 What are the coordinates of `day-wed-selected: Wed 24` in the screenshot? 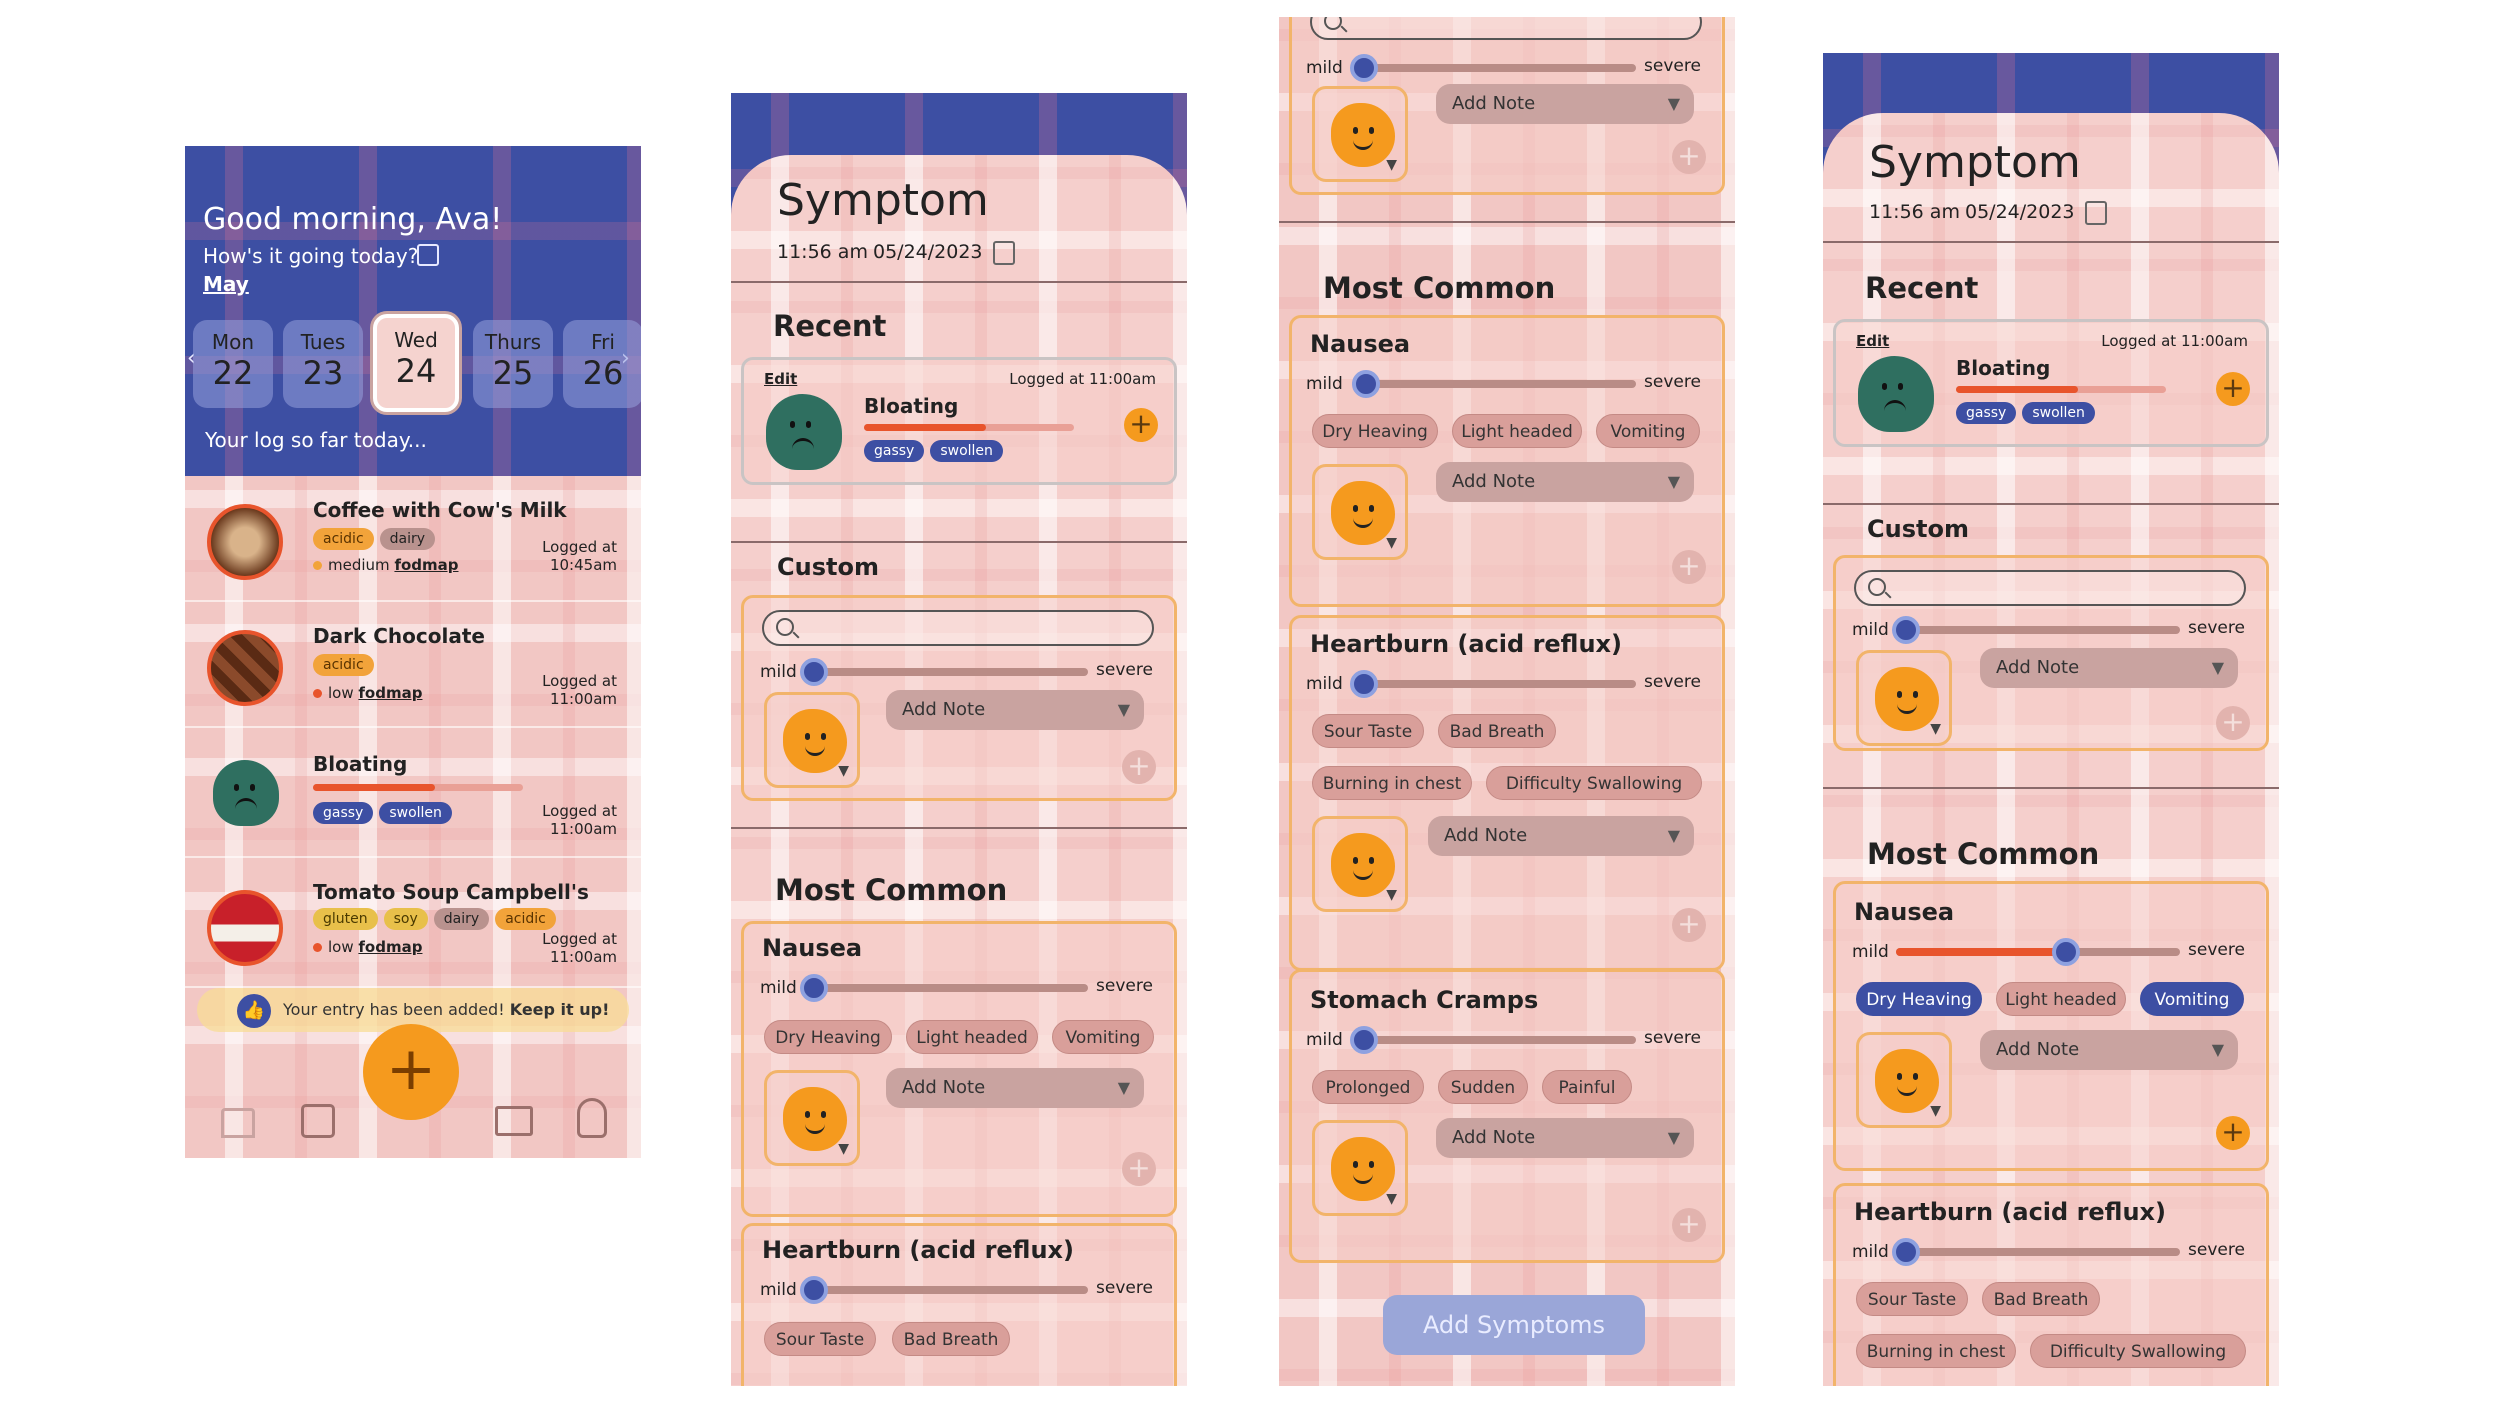 It's located at (416, 363).